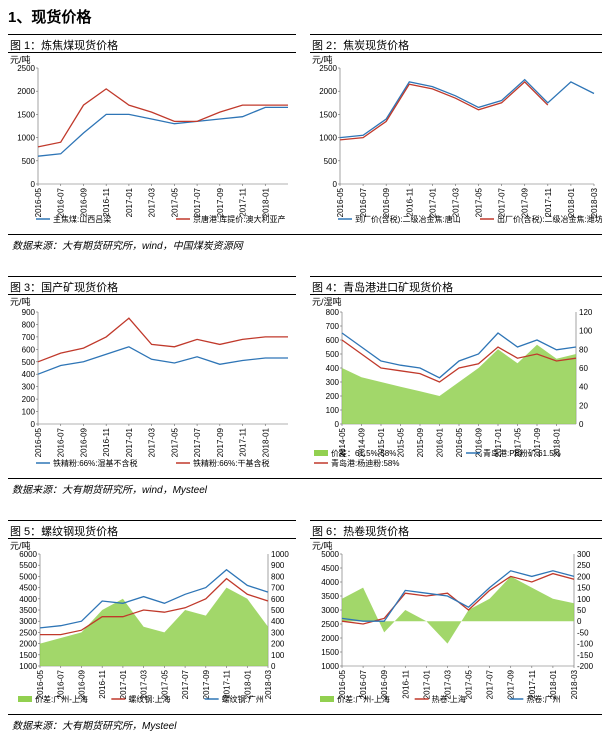  I want to click on fig5-y2tick-10: 1000, so click(280, 554).